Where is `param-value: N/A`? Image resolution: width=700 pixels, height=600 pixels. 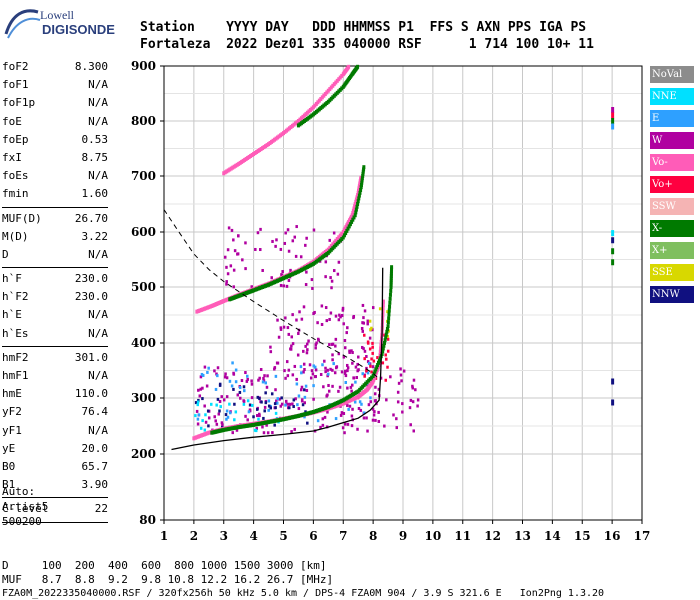 param-value: N/A is located at coordinates (98, 430).